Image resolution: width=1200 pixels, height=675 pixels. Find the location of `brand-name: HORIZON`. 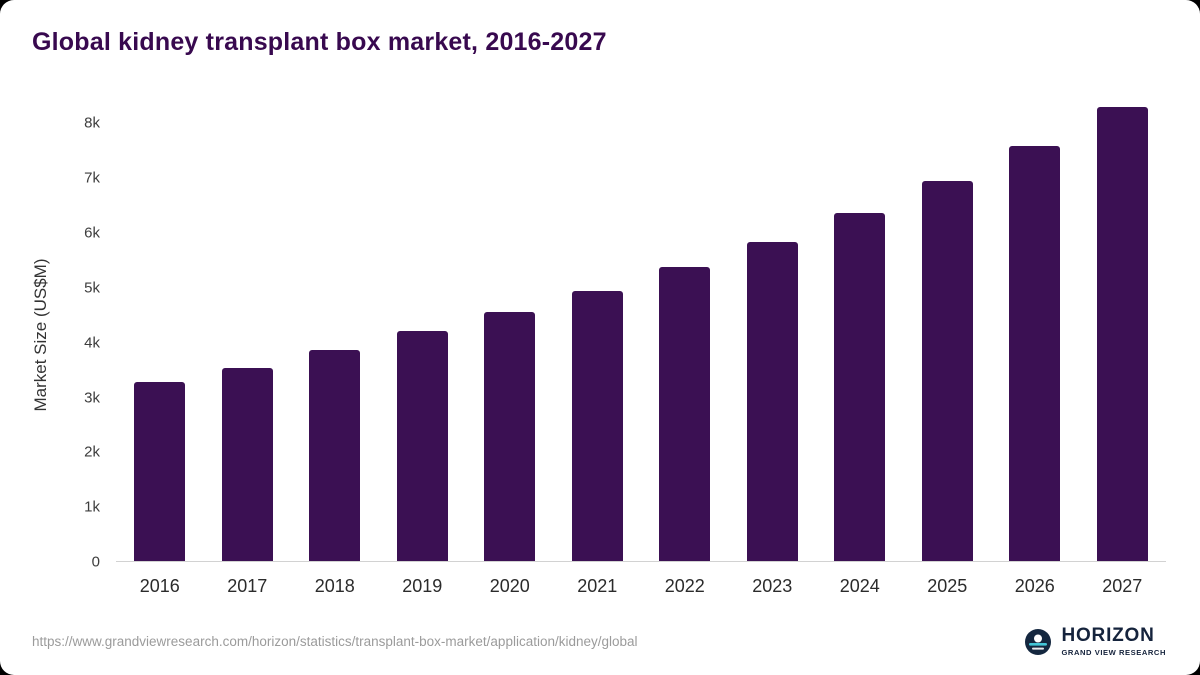

brand-name: HORIZON is located at coordinates (1108, 635).